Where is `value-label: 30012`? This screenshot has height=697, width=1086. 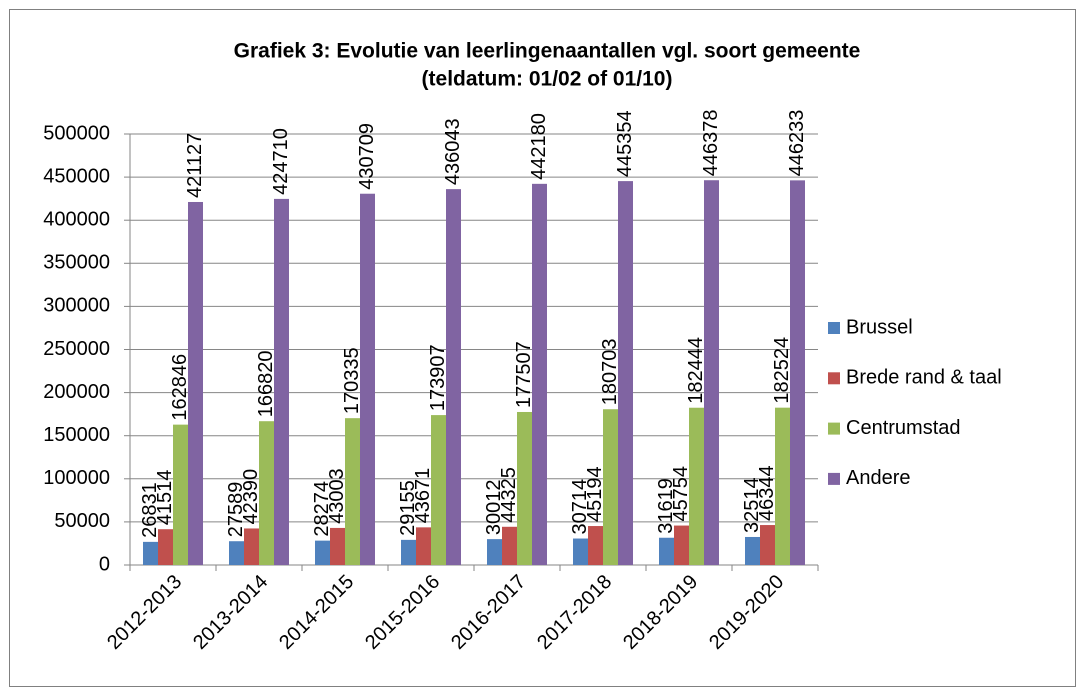
value-label: 30012 is located at coordinates (494, 508).